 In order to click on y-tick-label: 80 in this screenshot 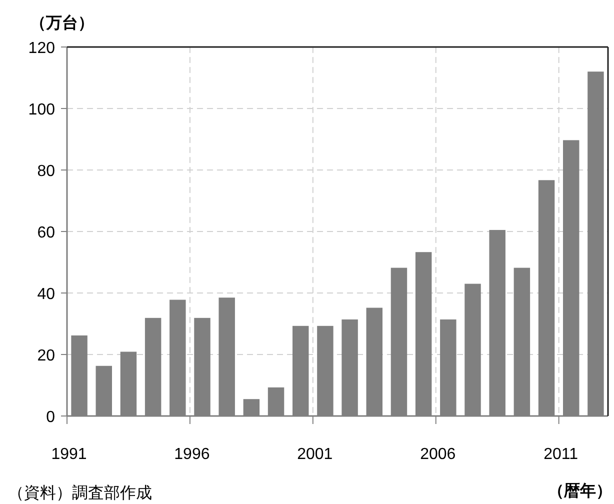, I will do `click(46, 171)`.